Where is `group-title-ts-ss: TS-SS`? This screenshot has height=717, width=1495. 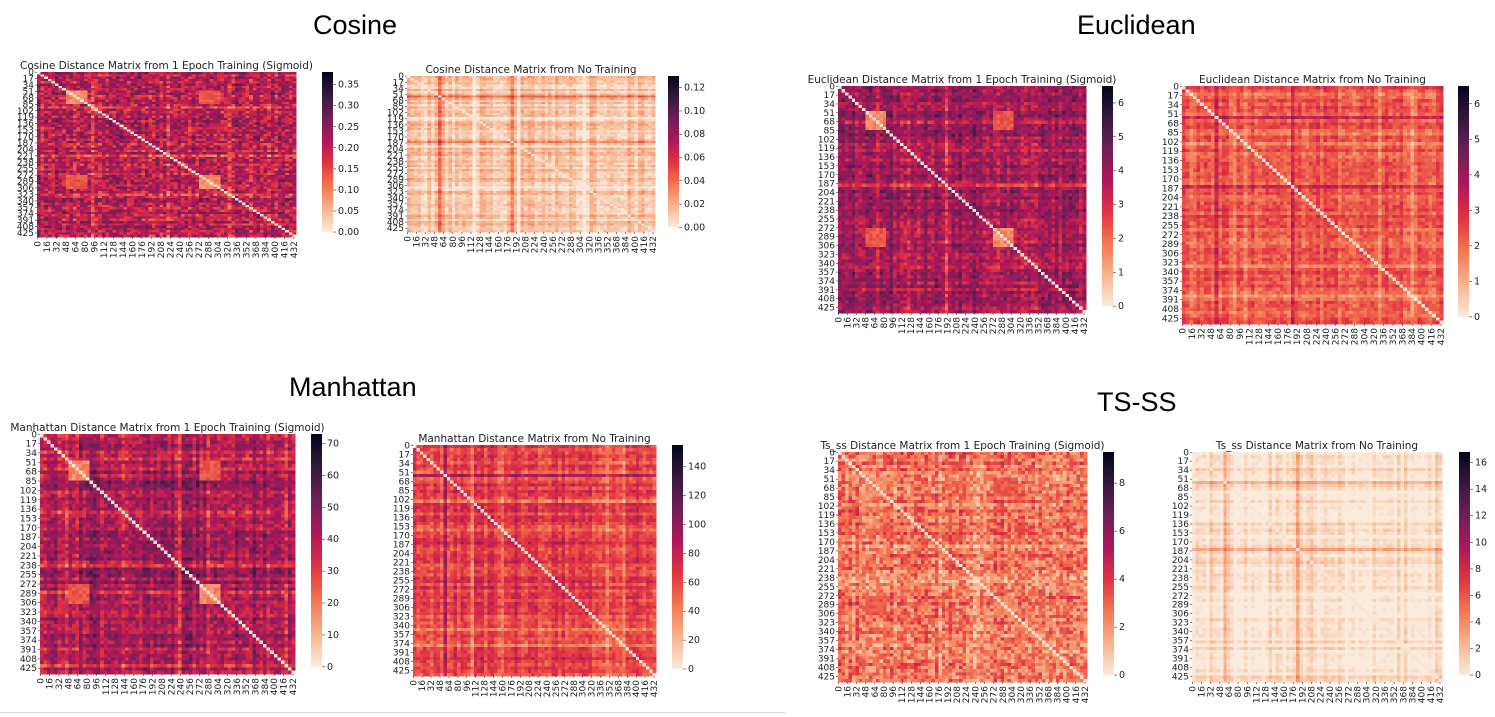
group-title-ts-ss: TS-SS is located at coordinates (1137, 402).